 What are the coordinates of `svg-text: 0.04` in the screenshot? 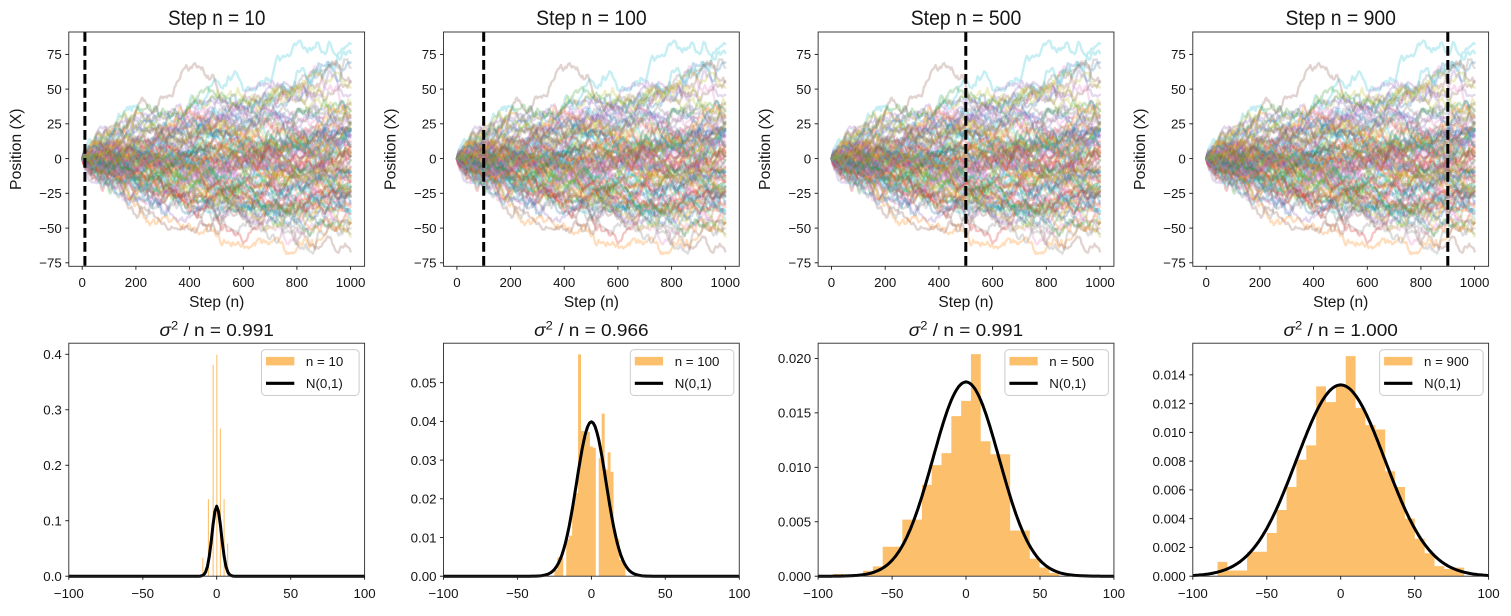 It's located at (424, 421).